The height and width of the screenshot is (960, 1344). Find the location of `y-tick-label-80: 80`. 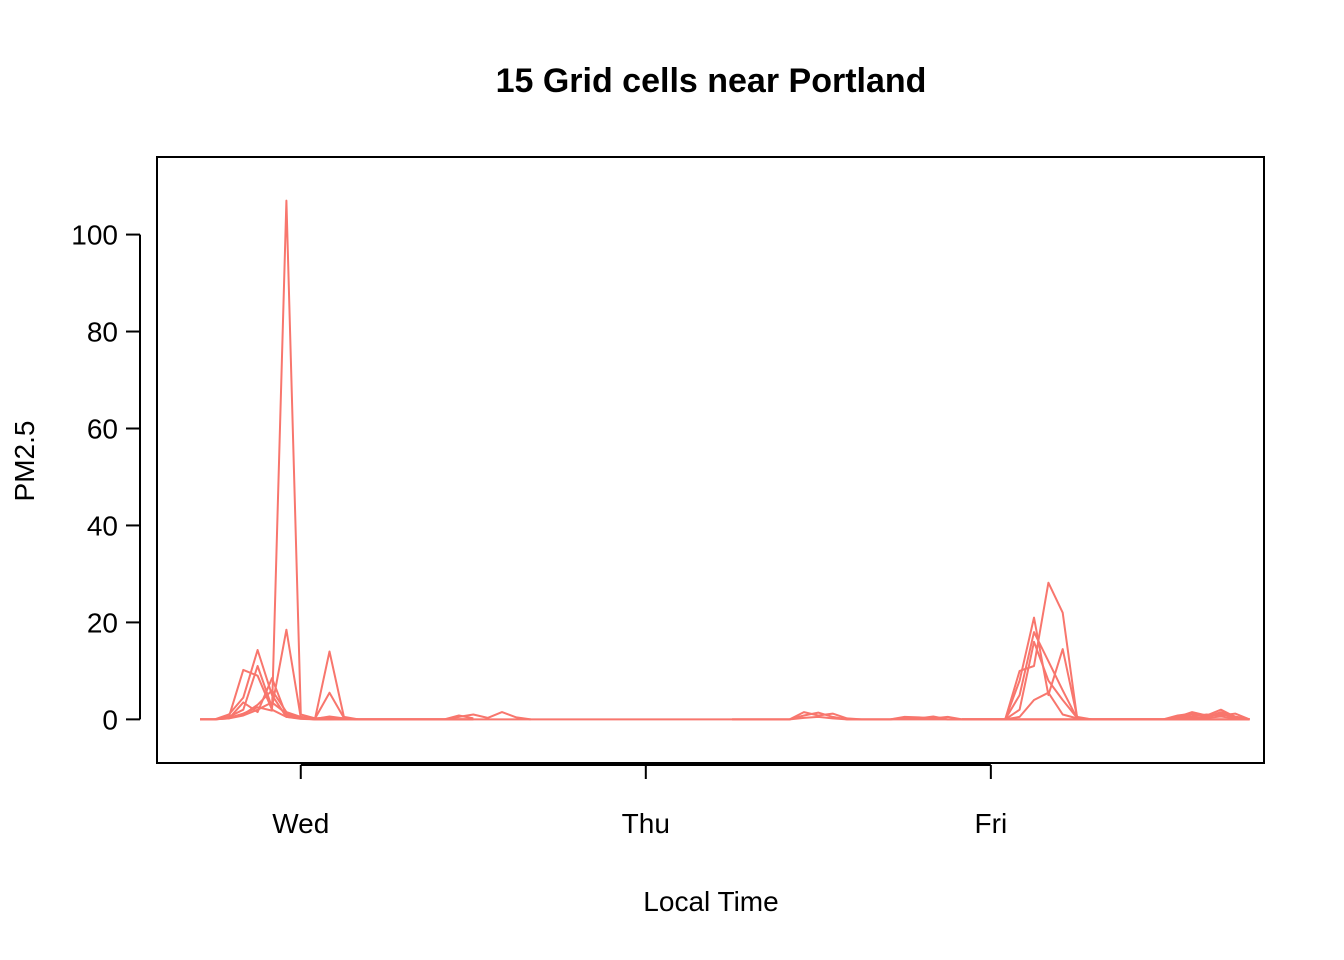

y-tick-label-80: 80 is located at coordinates (102, 332).